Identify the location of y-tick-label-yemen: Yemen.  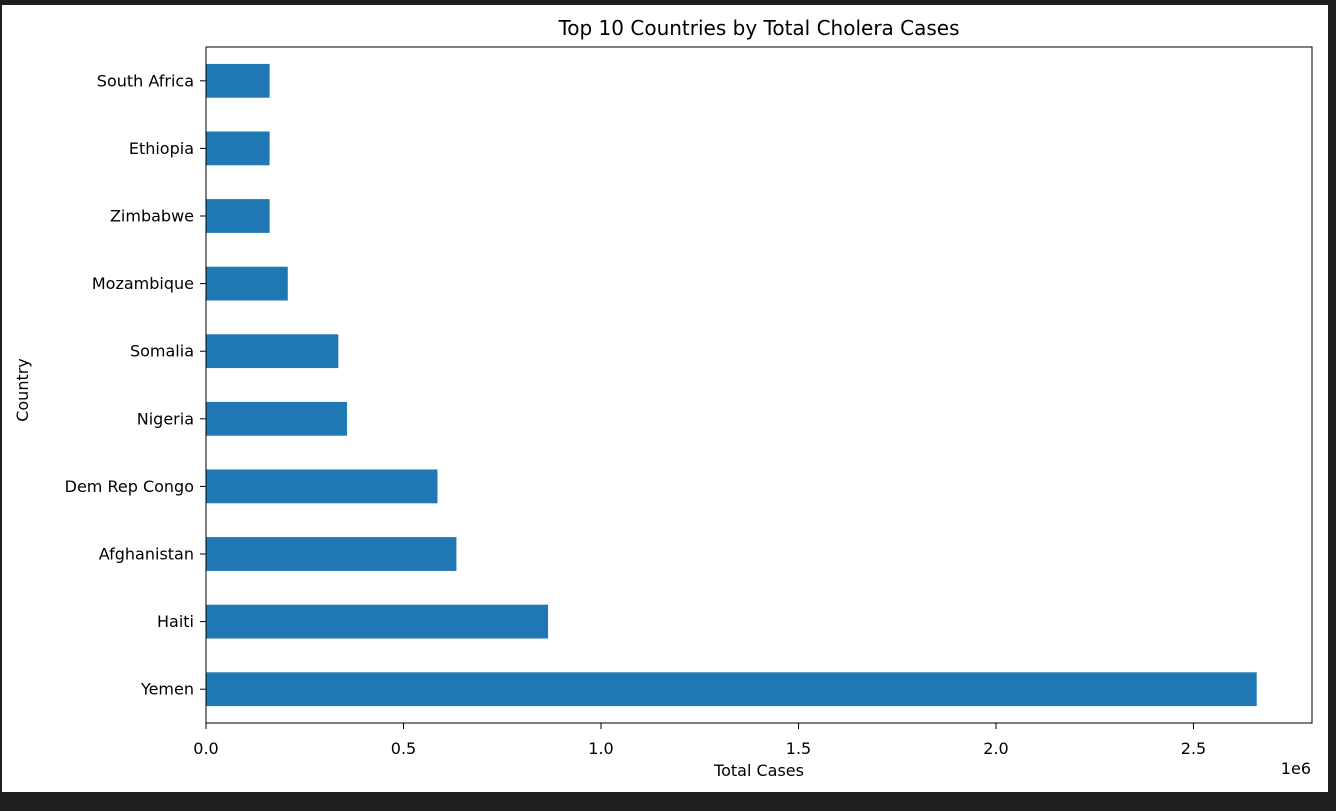
(167, 689).